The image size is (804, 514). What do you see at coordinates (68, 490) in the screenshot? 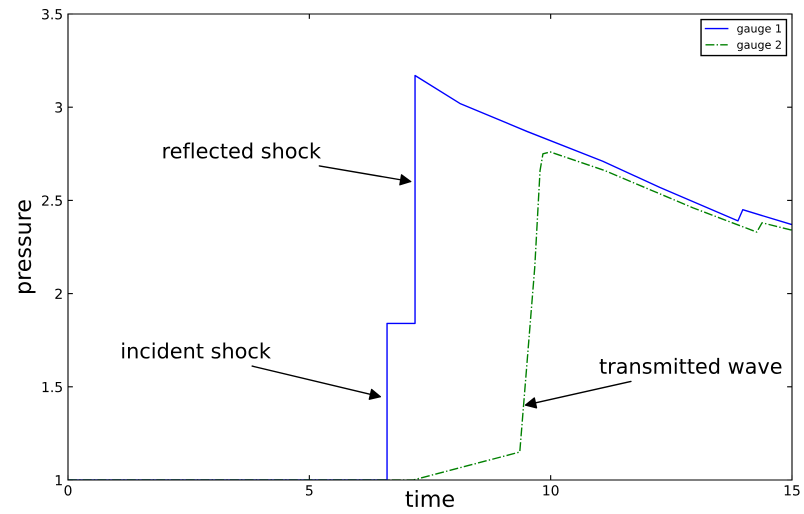
I see `x-tick-label: 0` at bounding box center [68, 490].